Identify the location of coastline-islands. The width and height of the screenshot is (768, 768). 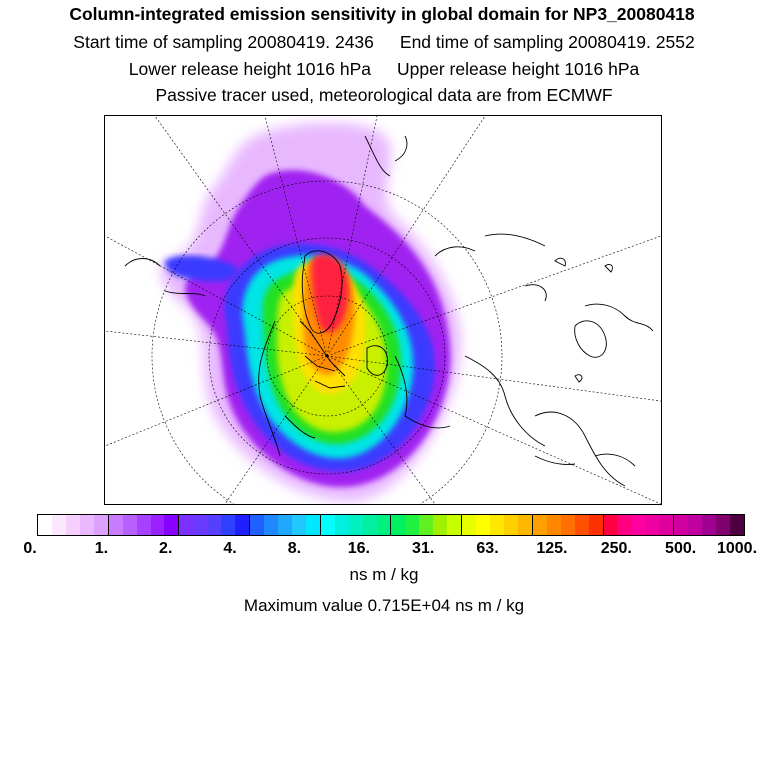
(583, 320).